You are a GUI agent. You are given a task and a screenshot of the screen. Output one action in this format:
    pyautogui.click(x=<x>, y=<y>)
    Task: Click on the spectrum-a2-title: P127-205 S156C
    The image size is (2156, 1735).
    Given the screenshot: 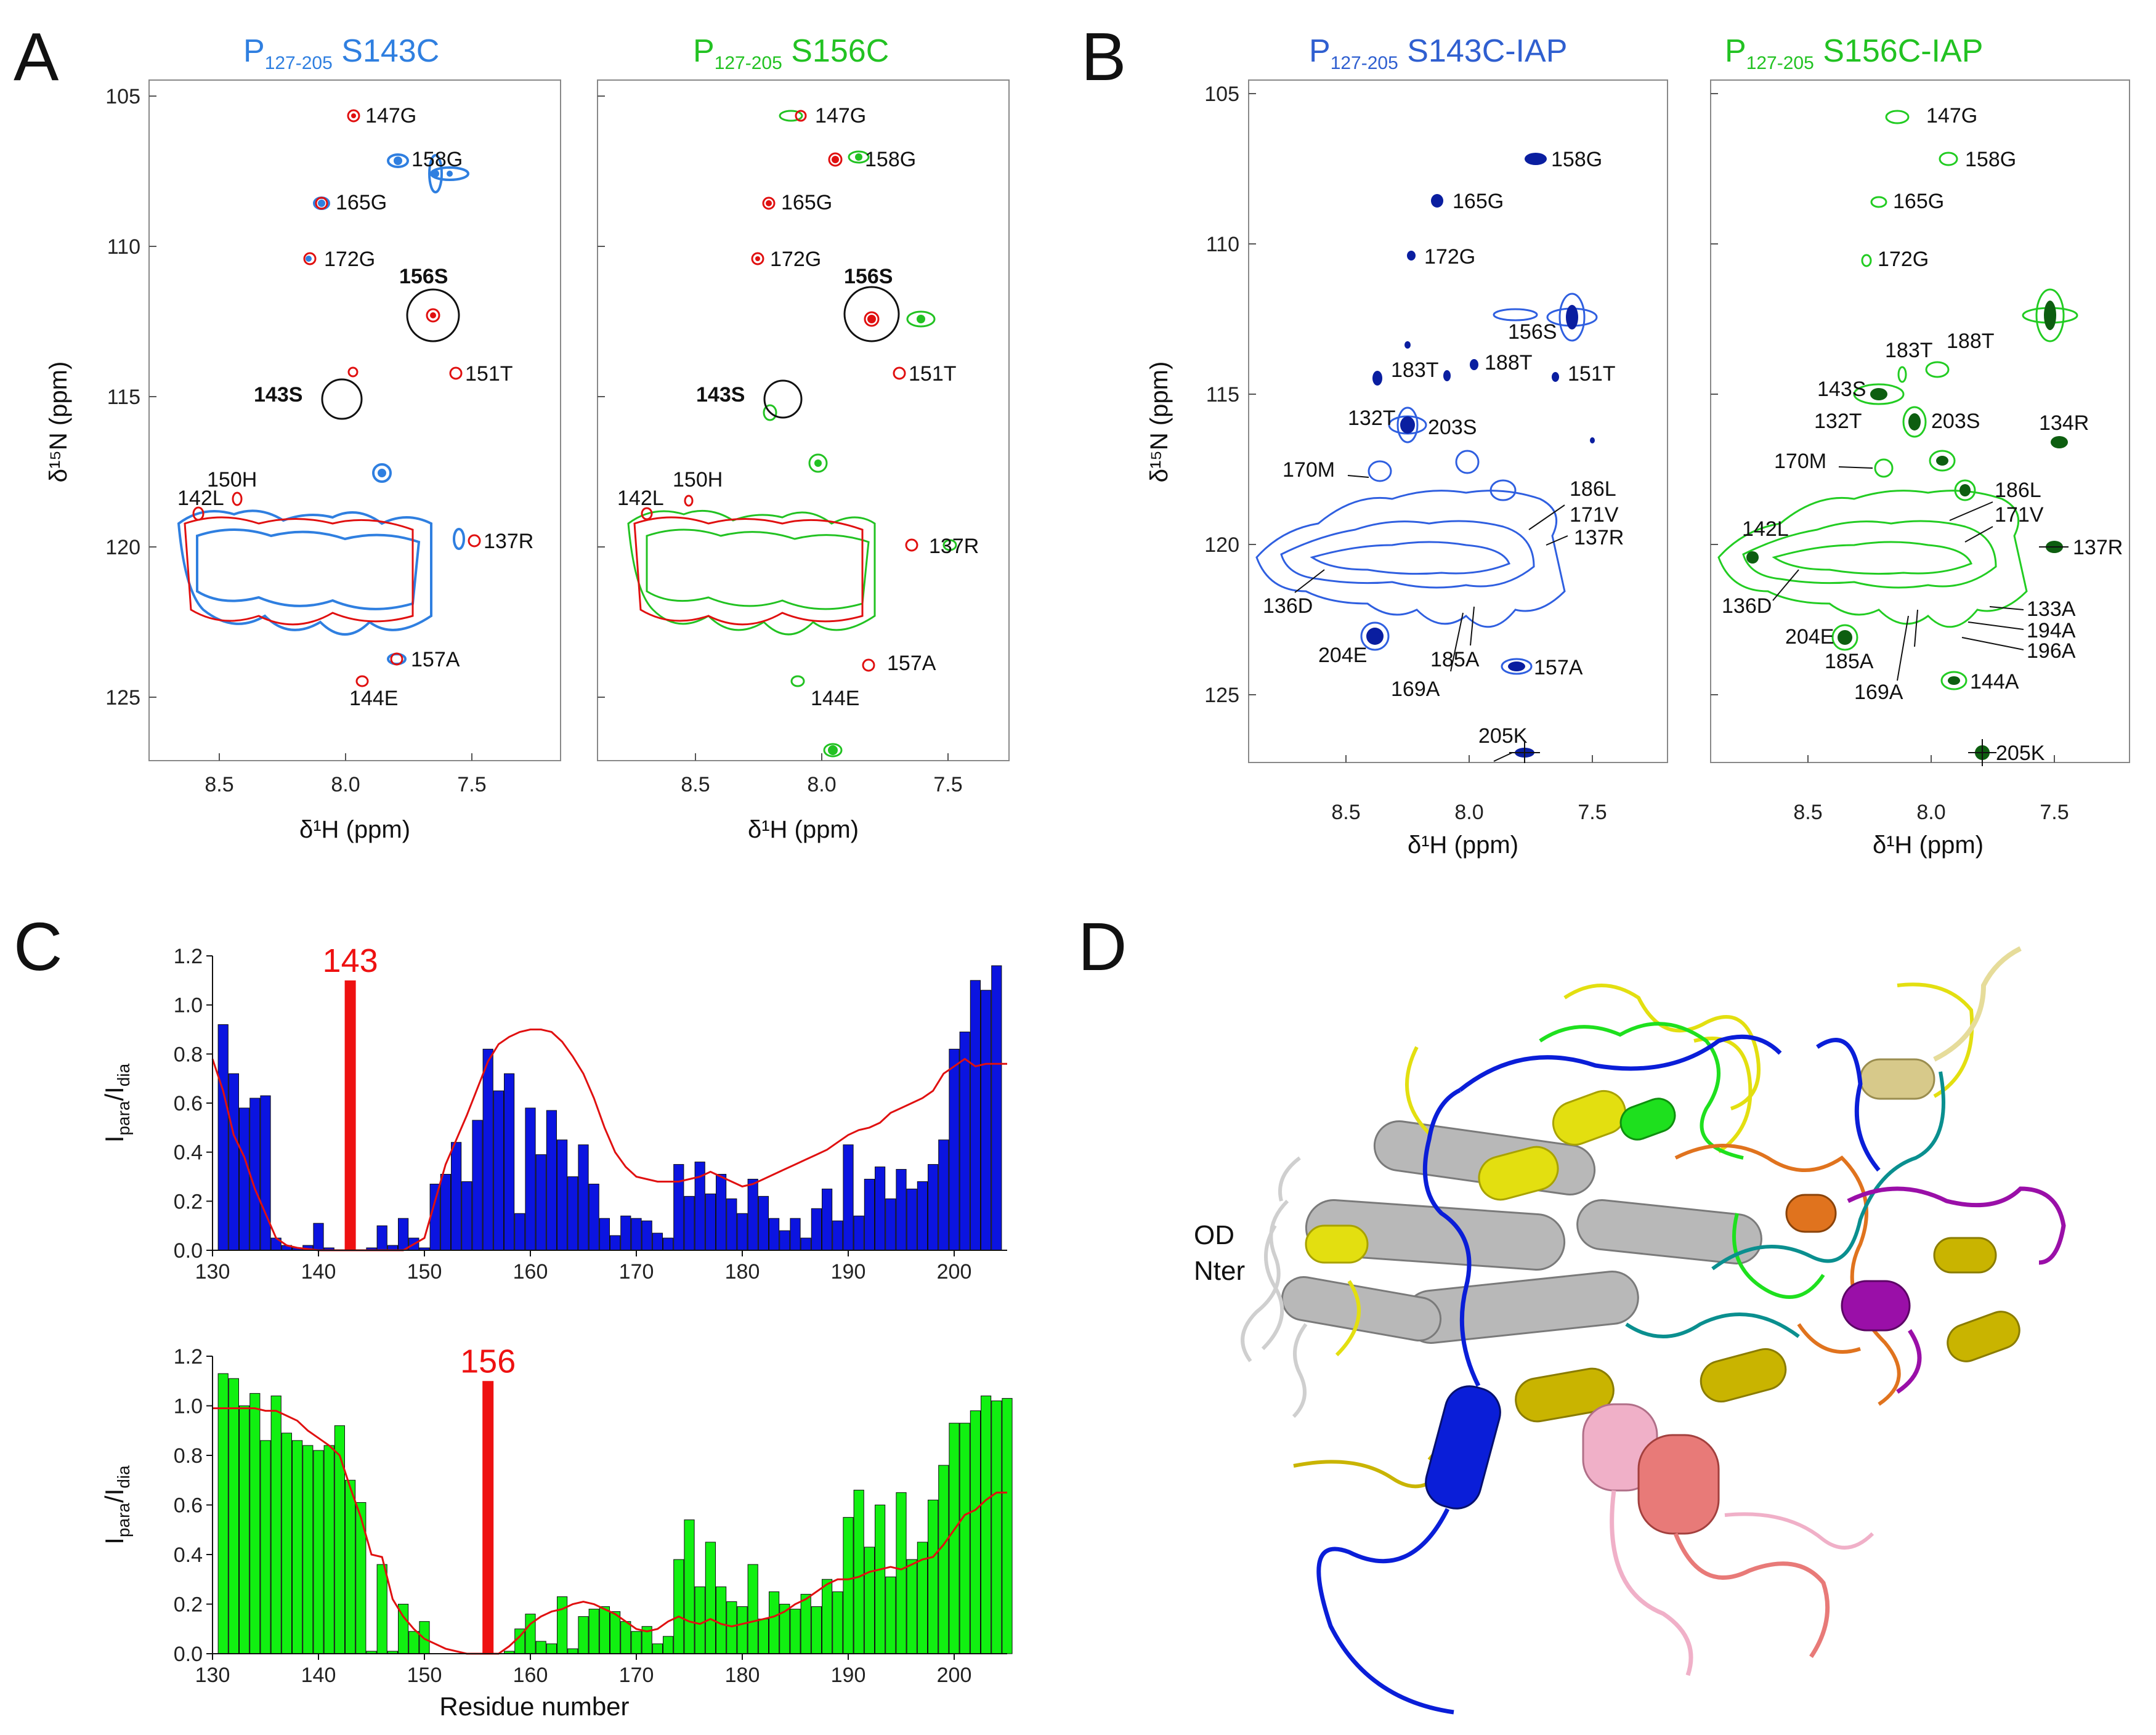 What is the action you would take?
    pyautogui.click(x=791, y=53)
    